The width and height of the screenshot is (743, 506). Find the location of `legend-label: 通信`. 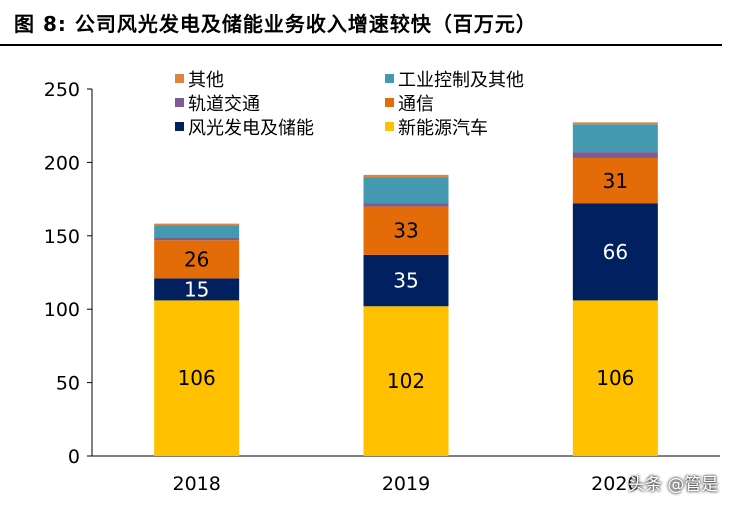

legend-label: 通信 is located at coordinates (416, 104).